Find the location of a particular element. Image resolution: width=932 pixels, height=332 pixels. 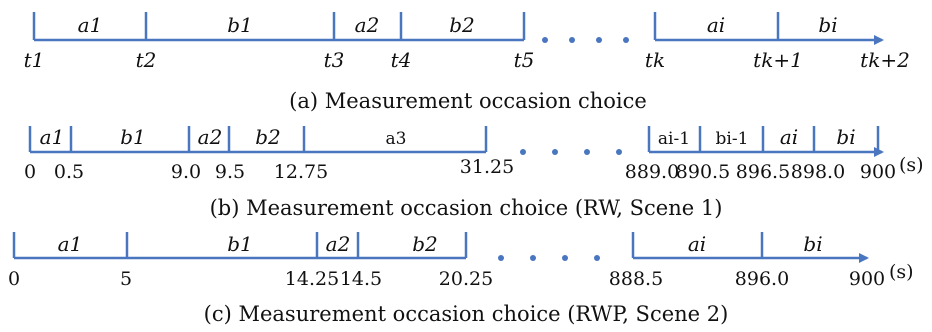

tick-label: 0.5 is located at coordinates (69, 172).